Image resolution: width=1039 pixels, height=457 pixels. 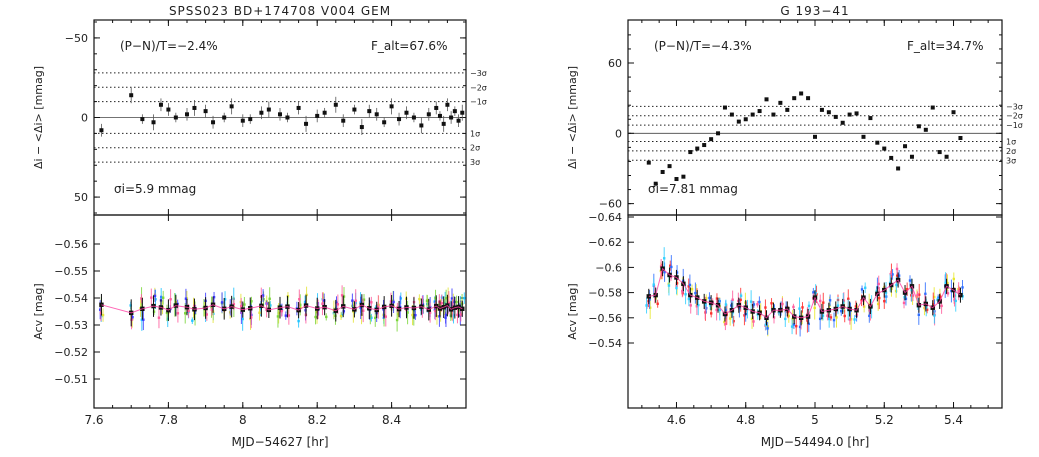 What do you see at coordinates (745, 420) in the screenshot?
I see `x-tick-label: 4.8` at bounding box center [745, 420].